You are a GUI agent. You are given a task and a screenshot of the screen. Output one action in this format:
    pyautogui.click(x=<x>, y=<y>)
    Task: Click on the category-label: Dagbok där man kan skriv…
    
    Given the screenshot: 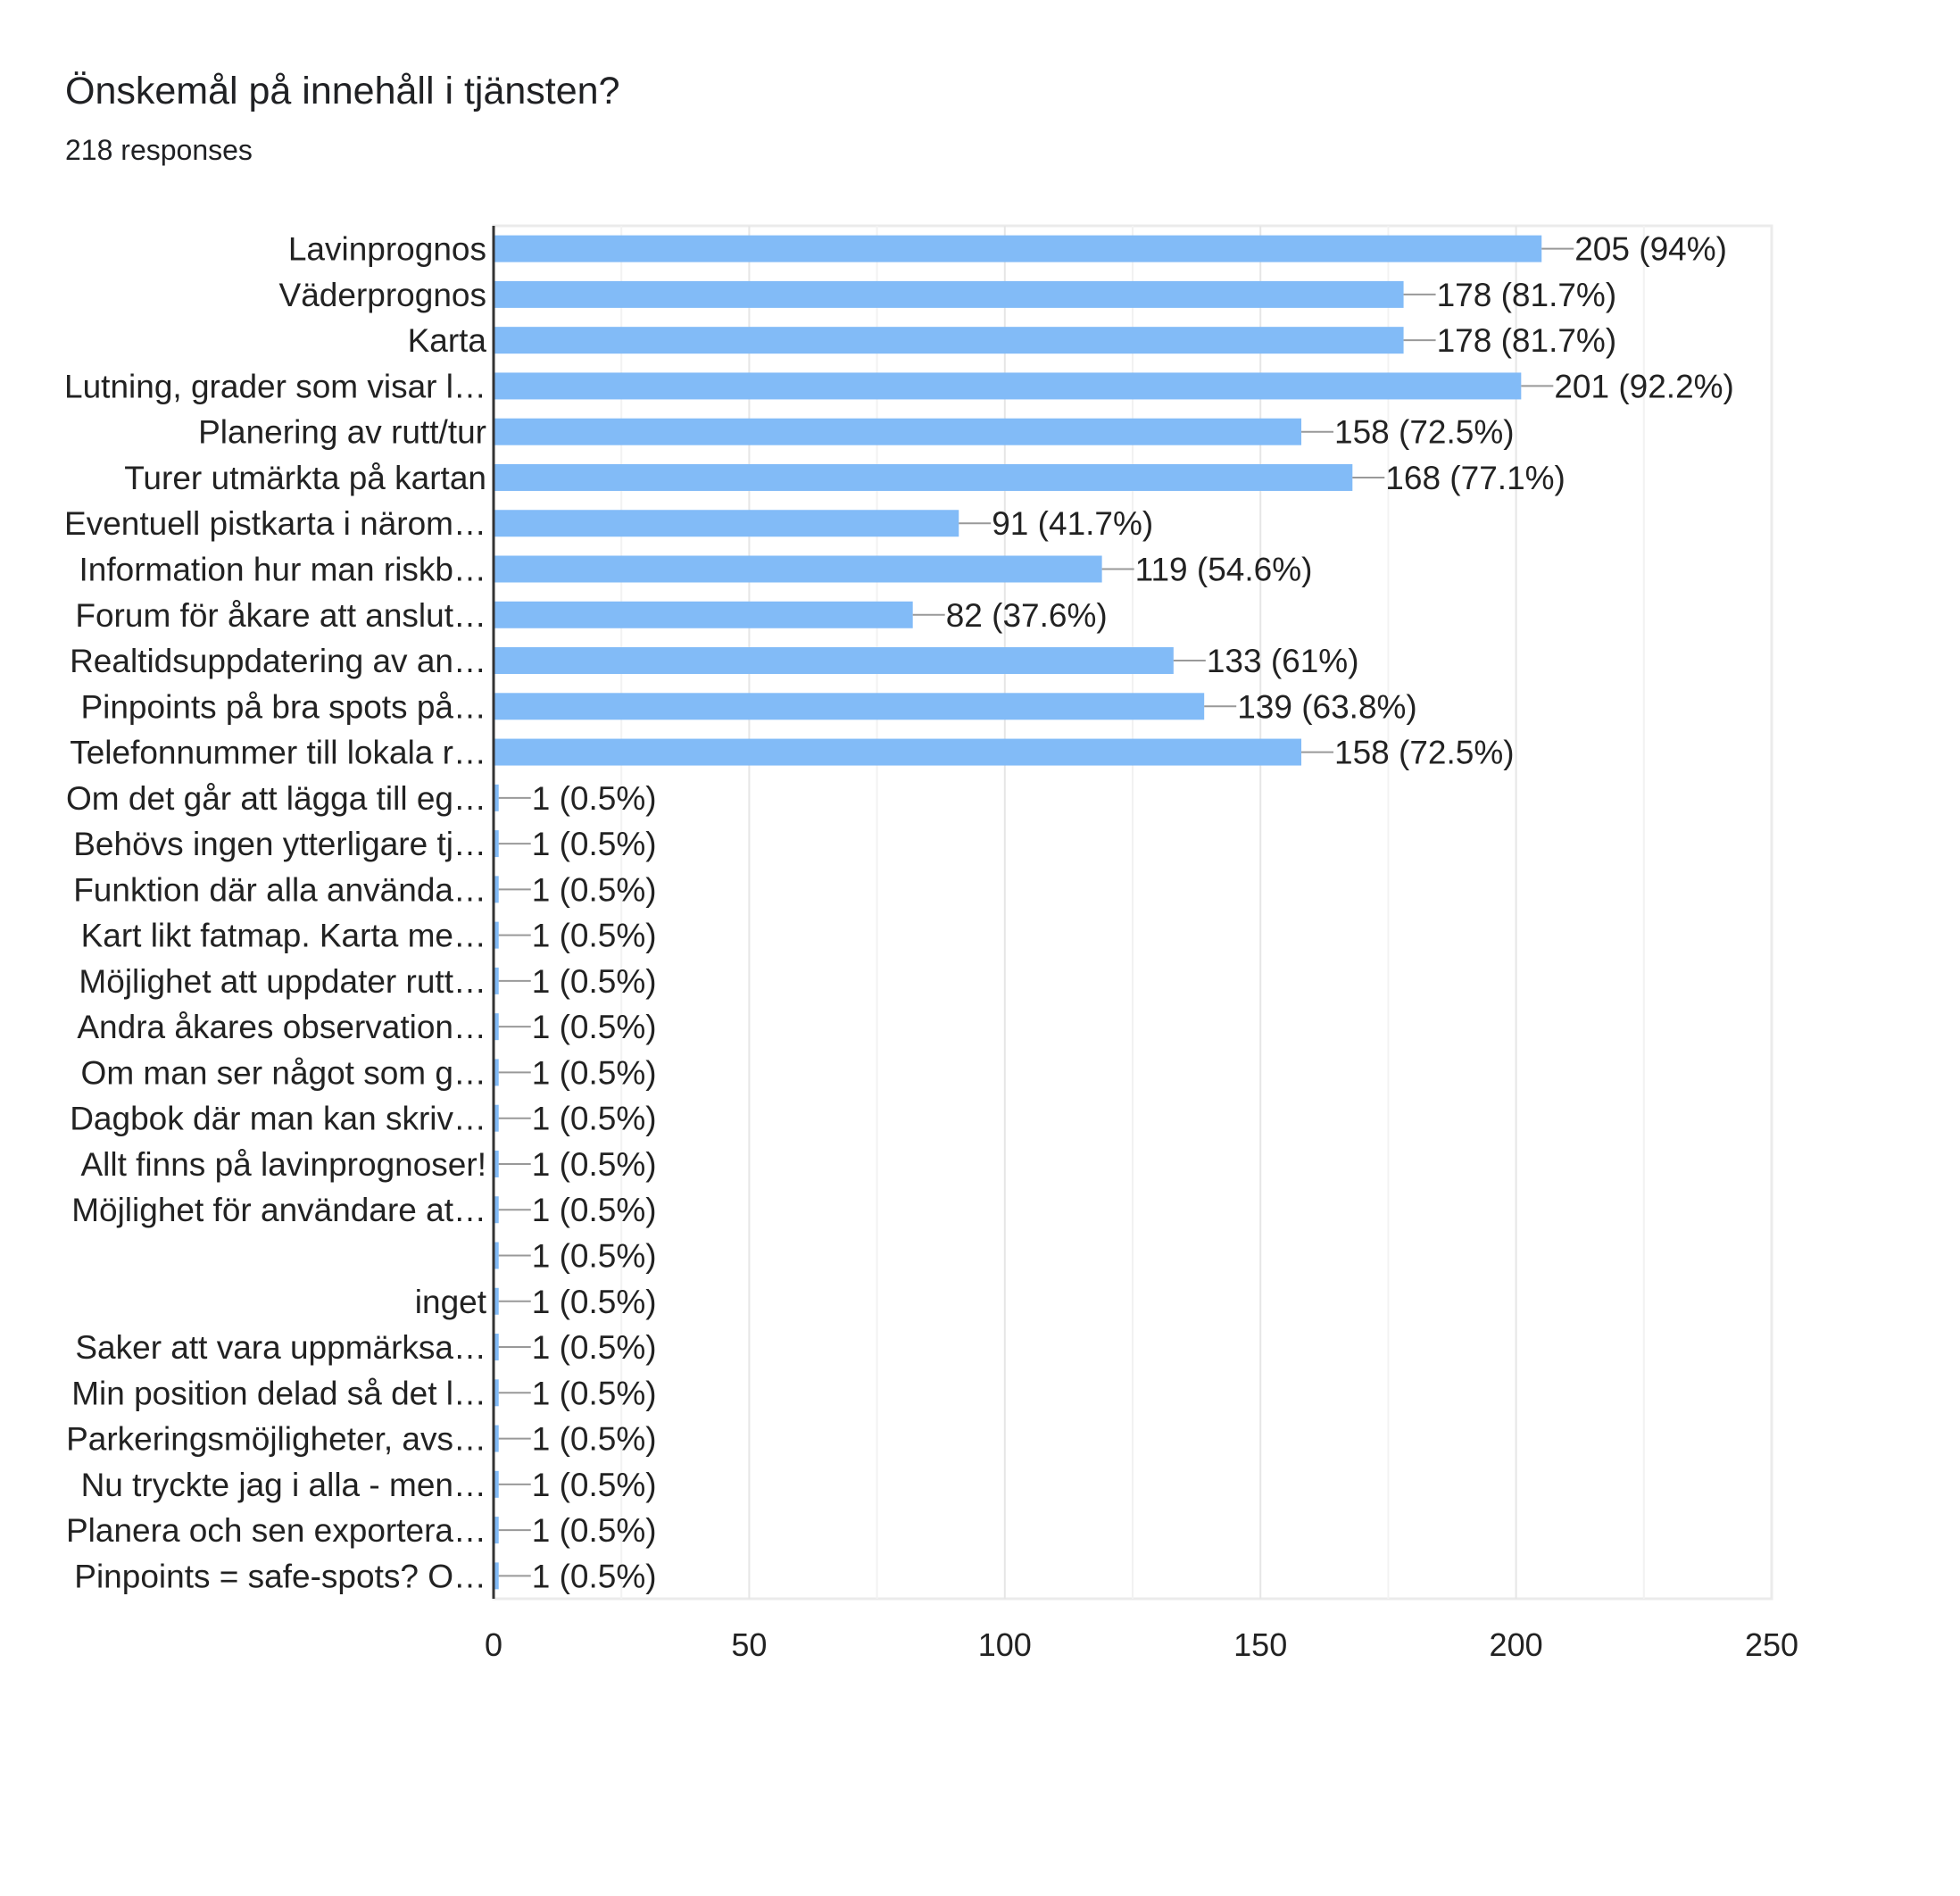 What is the action you would take?
    pyautogui.click(x=278, y=1119)
    